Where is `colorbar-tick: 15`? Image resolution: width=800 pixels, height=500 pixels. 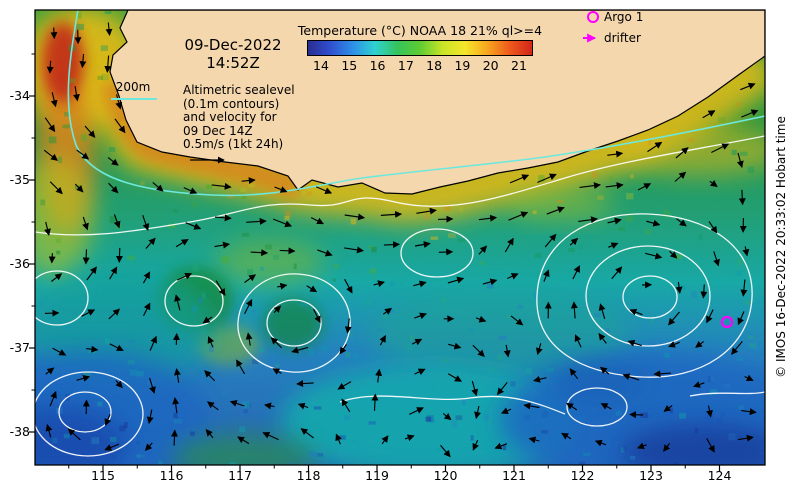
colorbar-tick: 15 is located at coordinates (349, 65).